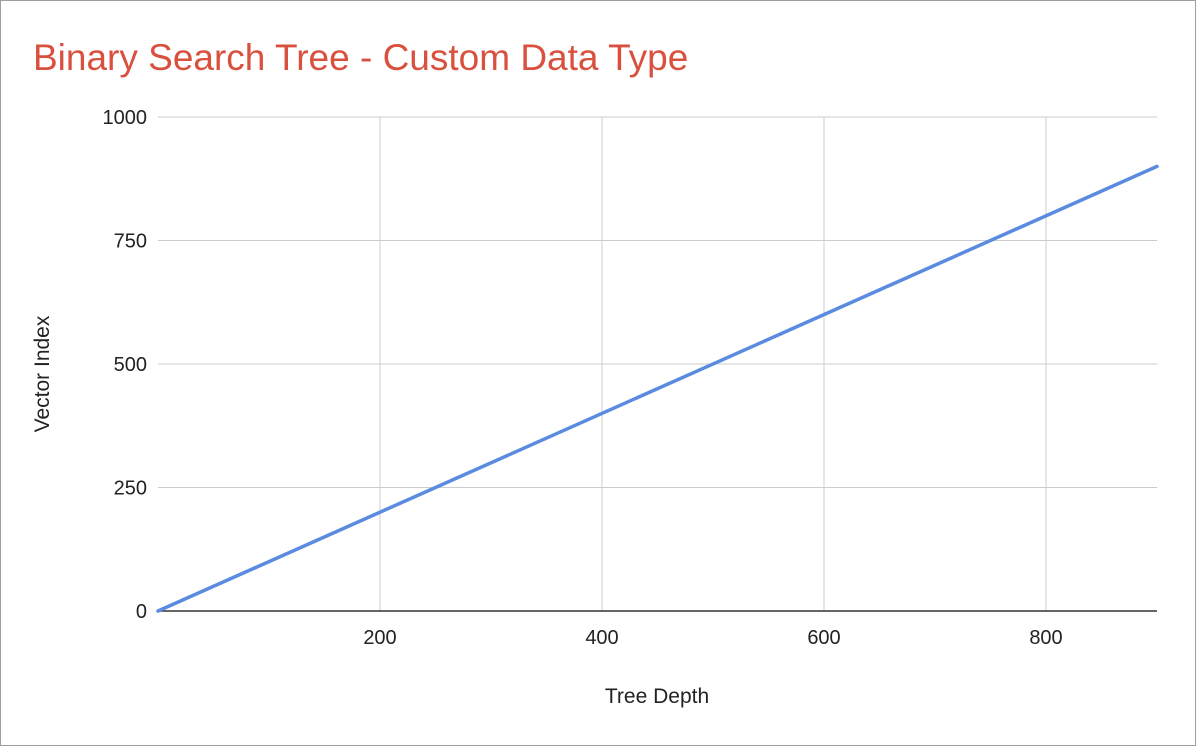  What do you see at coordinates (130, 242) in the screenshot?
I see `y-tick-label: 750` at bounding box center [130, 242].